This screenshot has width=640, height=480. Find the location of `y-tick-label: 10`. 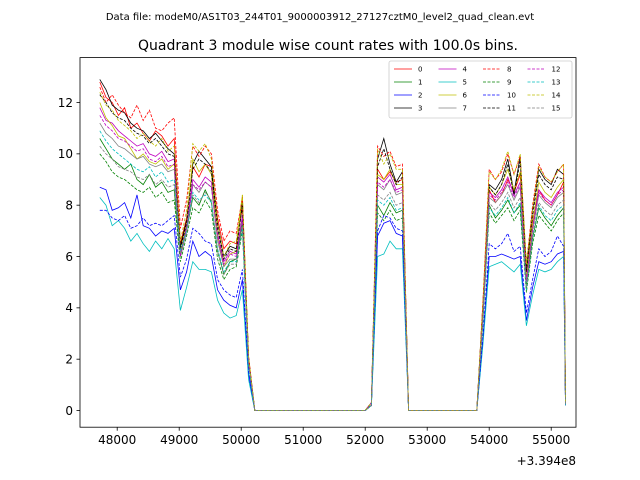

y-tick-label: 10 is located at coordinates (65, 154).